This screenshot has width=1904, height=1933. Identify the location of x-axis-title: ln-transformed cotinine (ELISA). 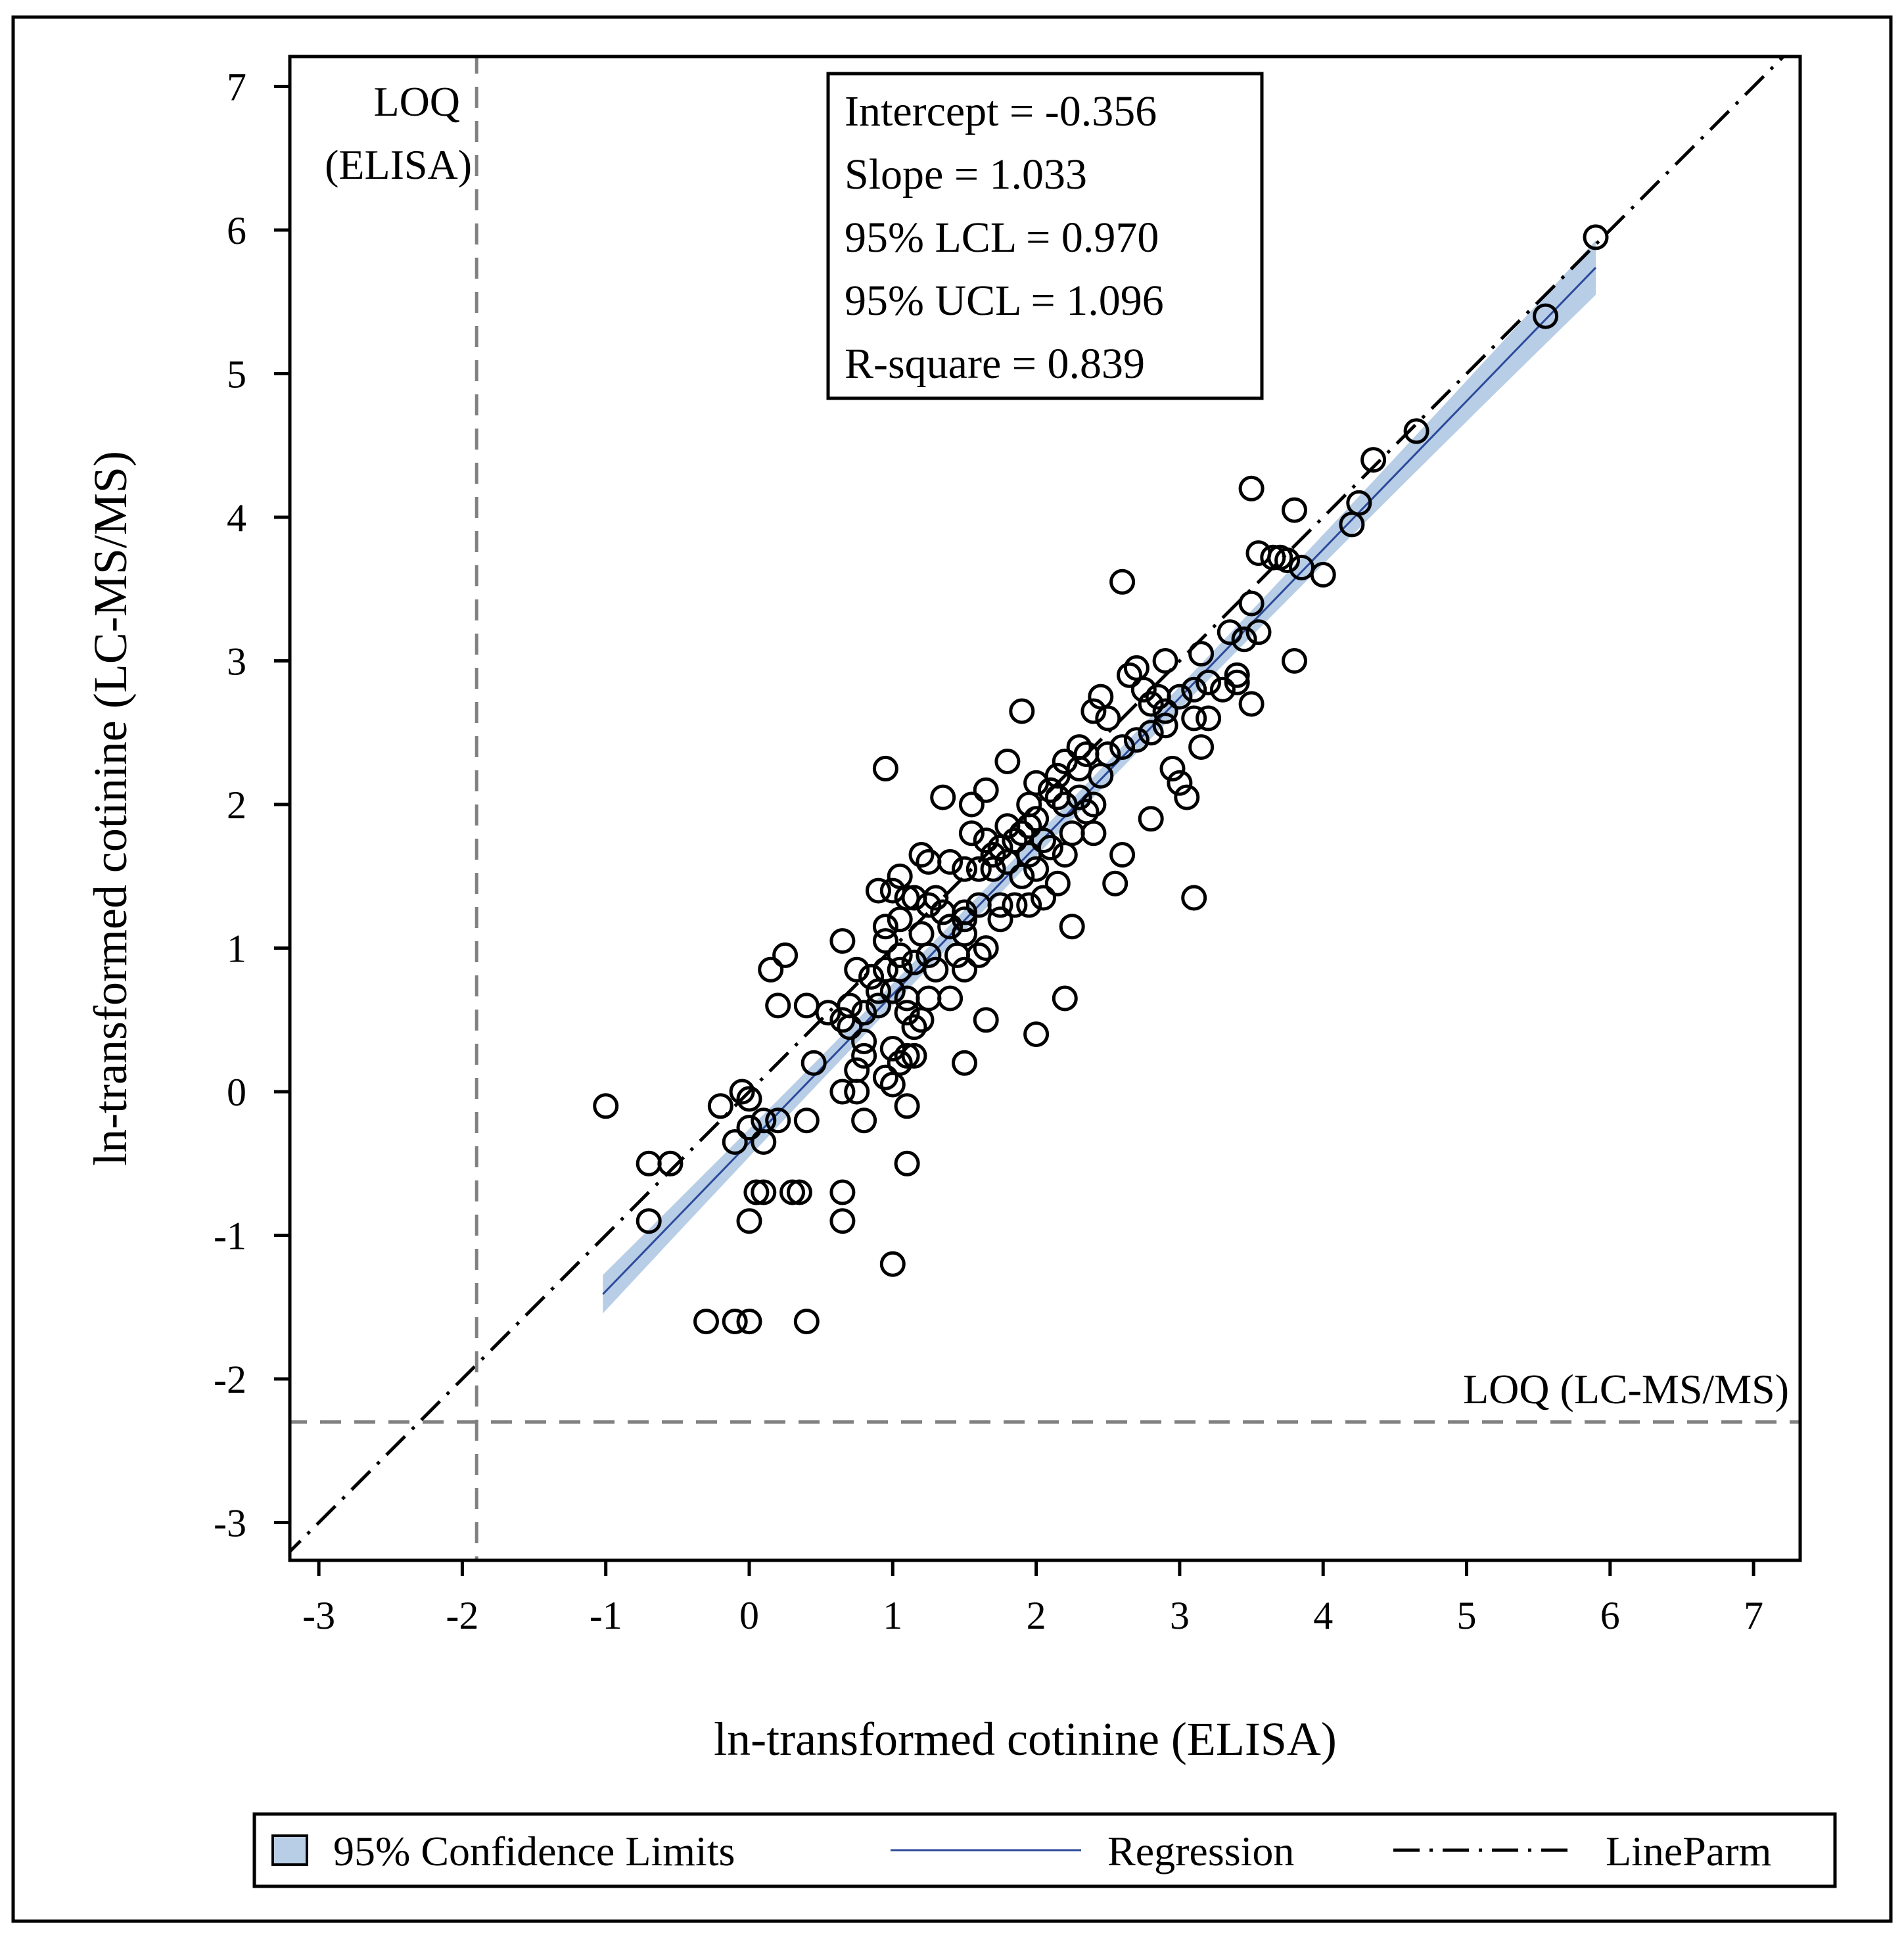
(1025, 1739).